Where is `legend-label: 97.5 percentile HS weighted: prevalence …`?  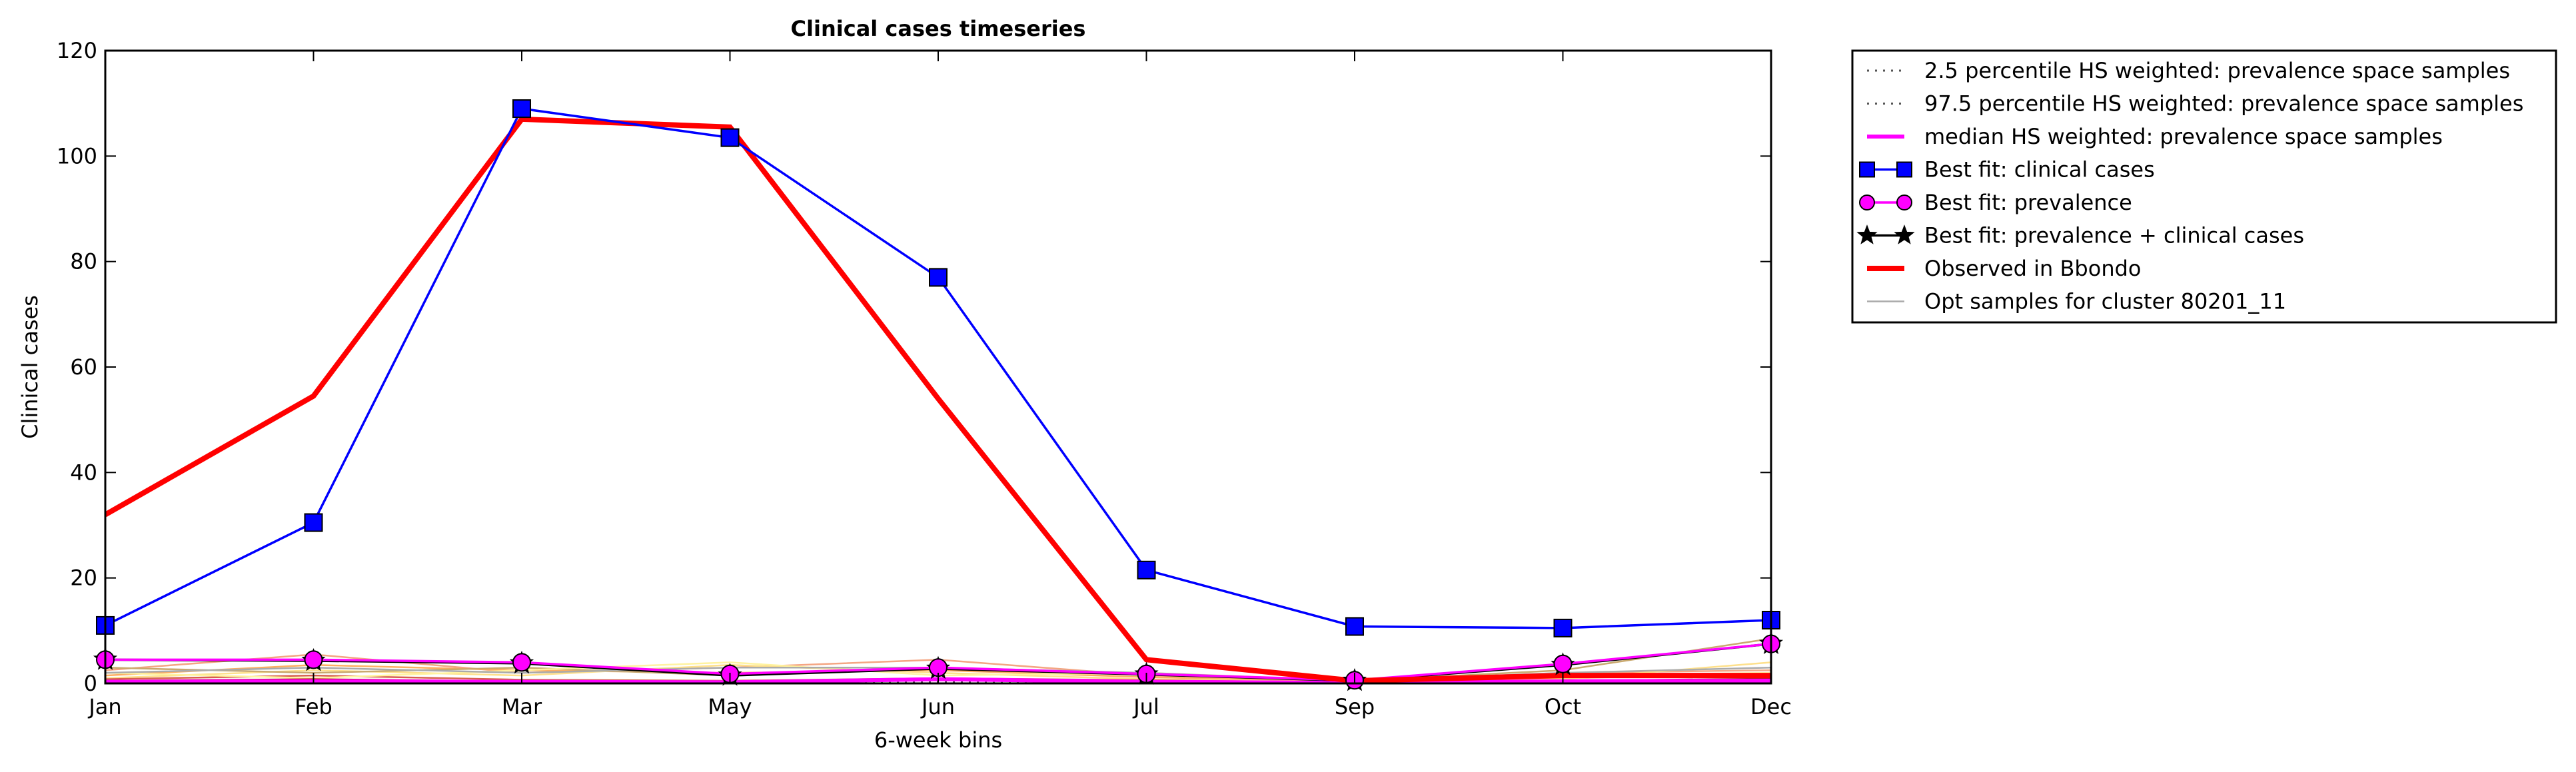
legend-label: 97.5 percentile HS weighted: prevalence … is located at coordinates (2223, 104).